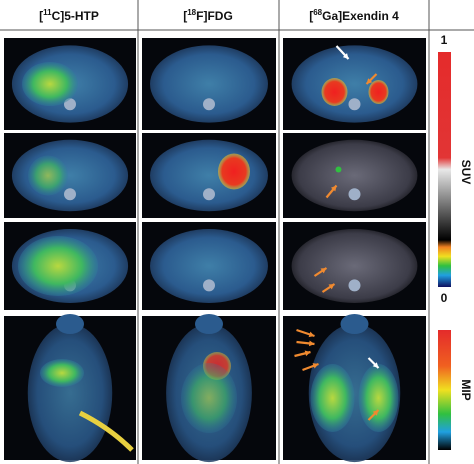 The height and width of the screenshot is (464, 474). What do you see at coordinates (444, 169) in the screenshot?
I see `suv-colorbar` at bounding box center [444, 169].